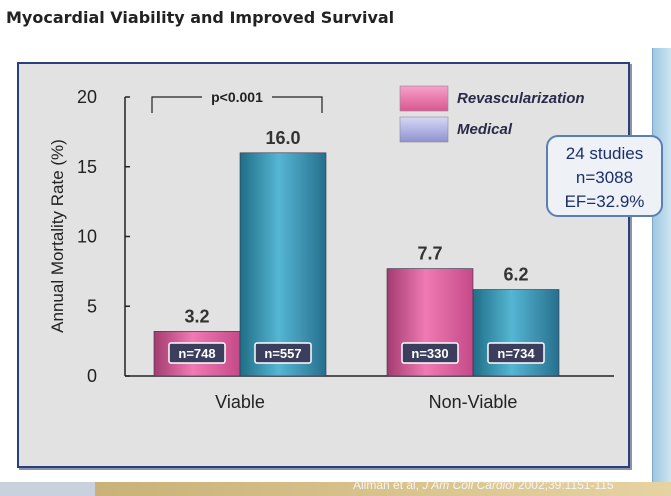  What do you see at coordinates (196, 316) in the screenshot?
I see `bar-value-label: 3.2` at bounding box center [196, 316].